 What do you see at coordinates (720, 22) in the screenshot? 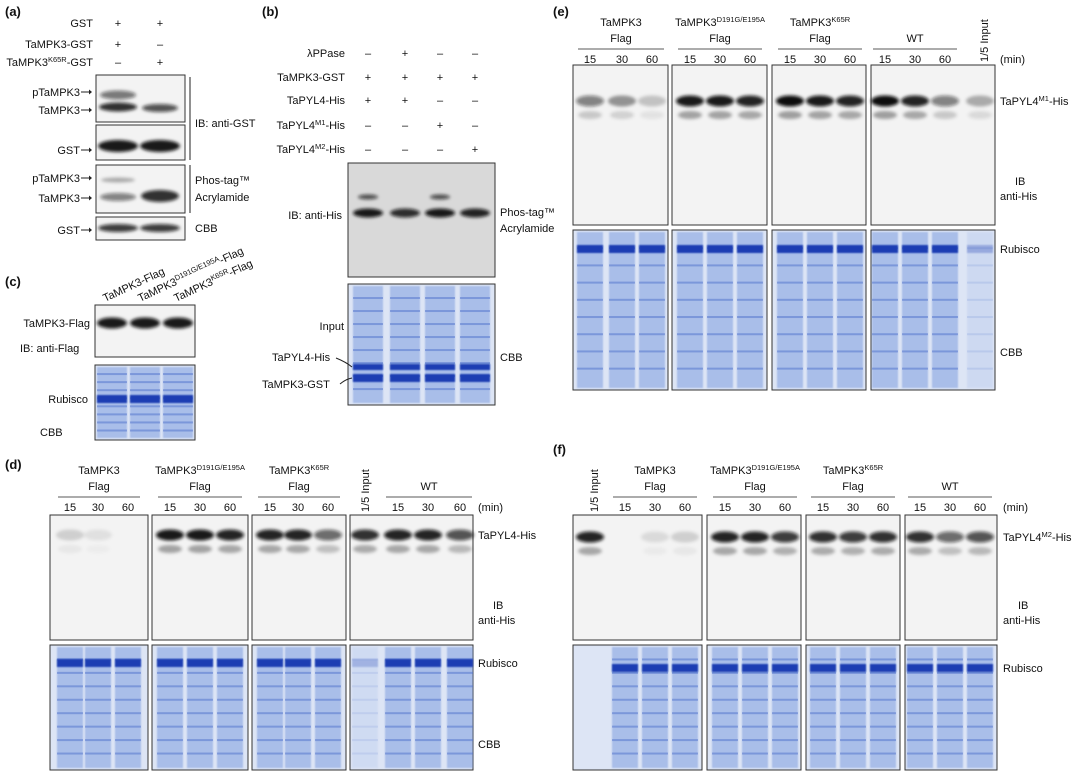
I see `label: TaMPK3D191G/E195A` at bounding box center [720, 22].